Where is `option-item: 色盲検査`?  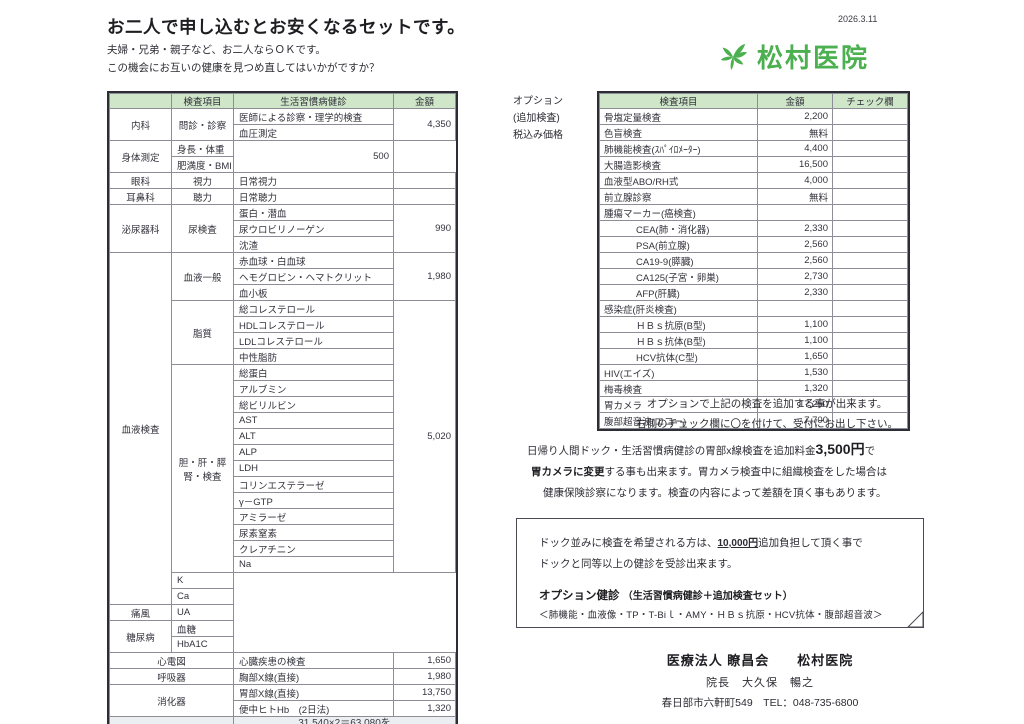 option-item: 色盲検査 is located at coordinates (678, 132).